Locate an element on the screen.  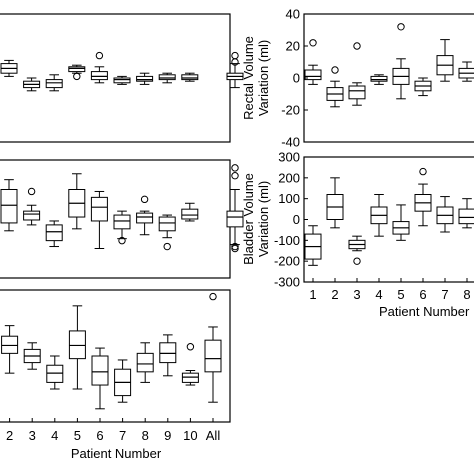
ytick-label: 40 is located at coordinates (293, 14).